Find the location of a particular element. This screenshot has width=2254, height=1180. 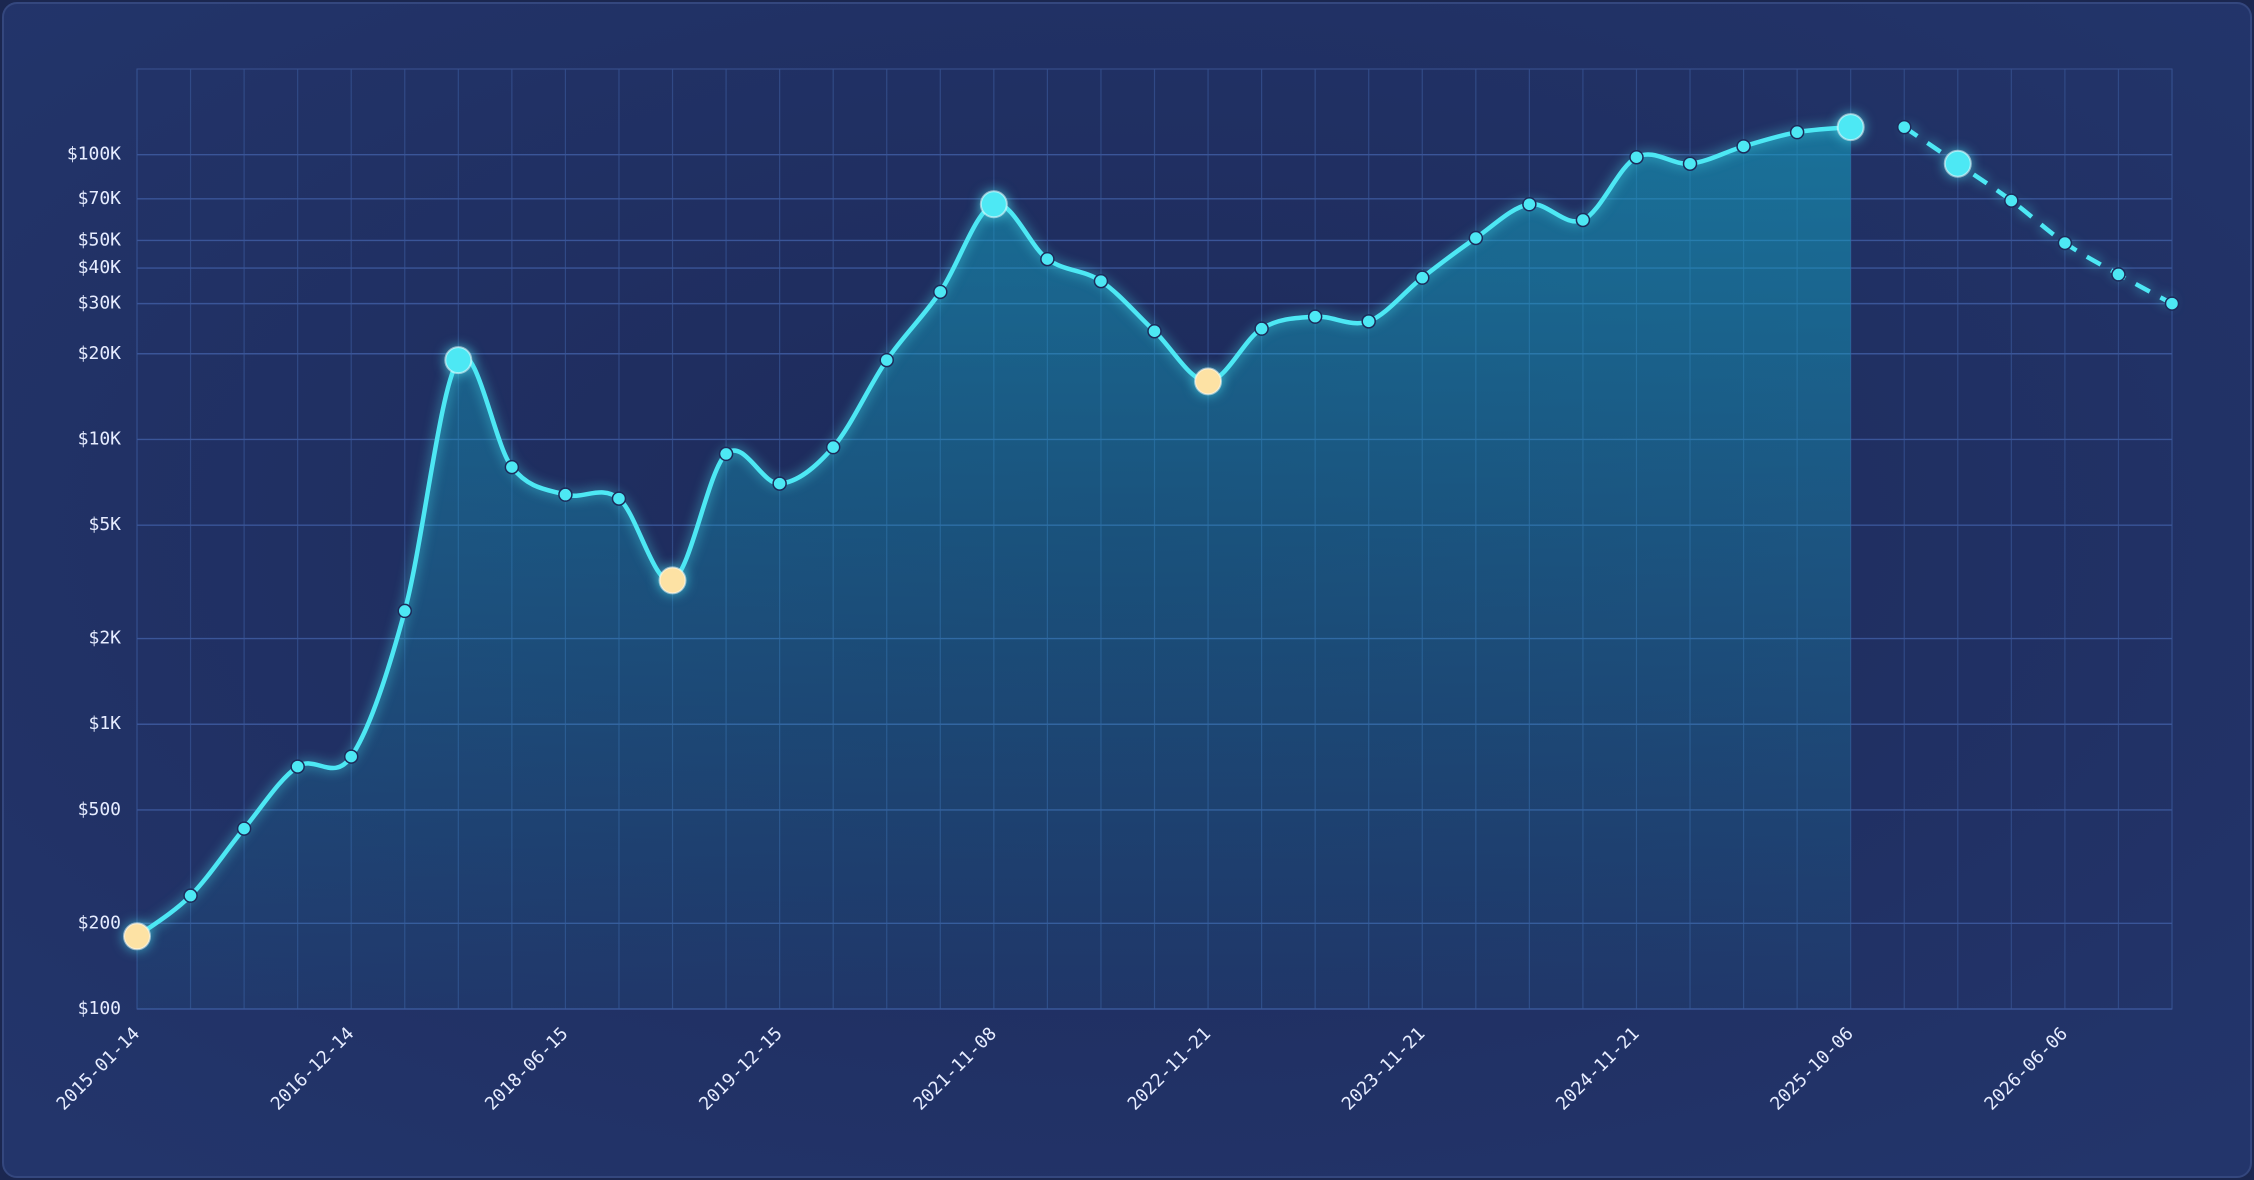

y-tick-label: $100K is located at coordinates (94, 154).